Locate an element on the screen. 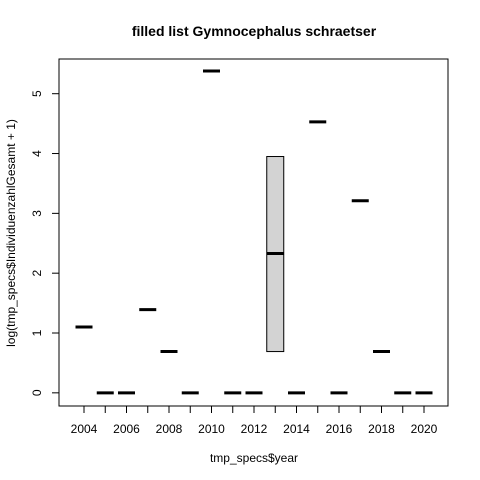 Image resolution: width=480 pixels, height=480 pixels. y-tick-label: 4 is located at coordinates (37, 153).